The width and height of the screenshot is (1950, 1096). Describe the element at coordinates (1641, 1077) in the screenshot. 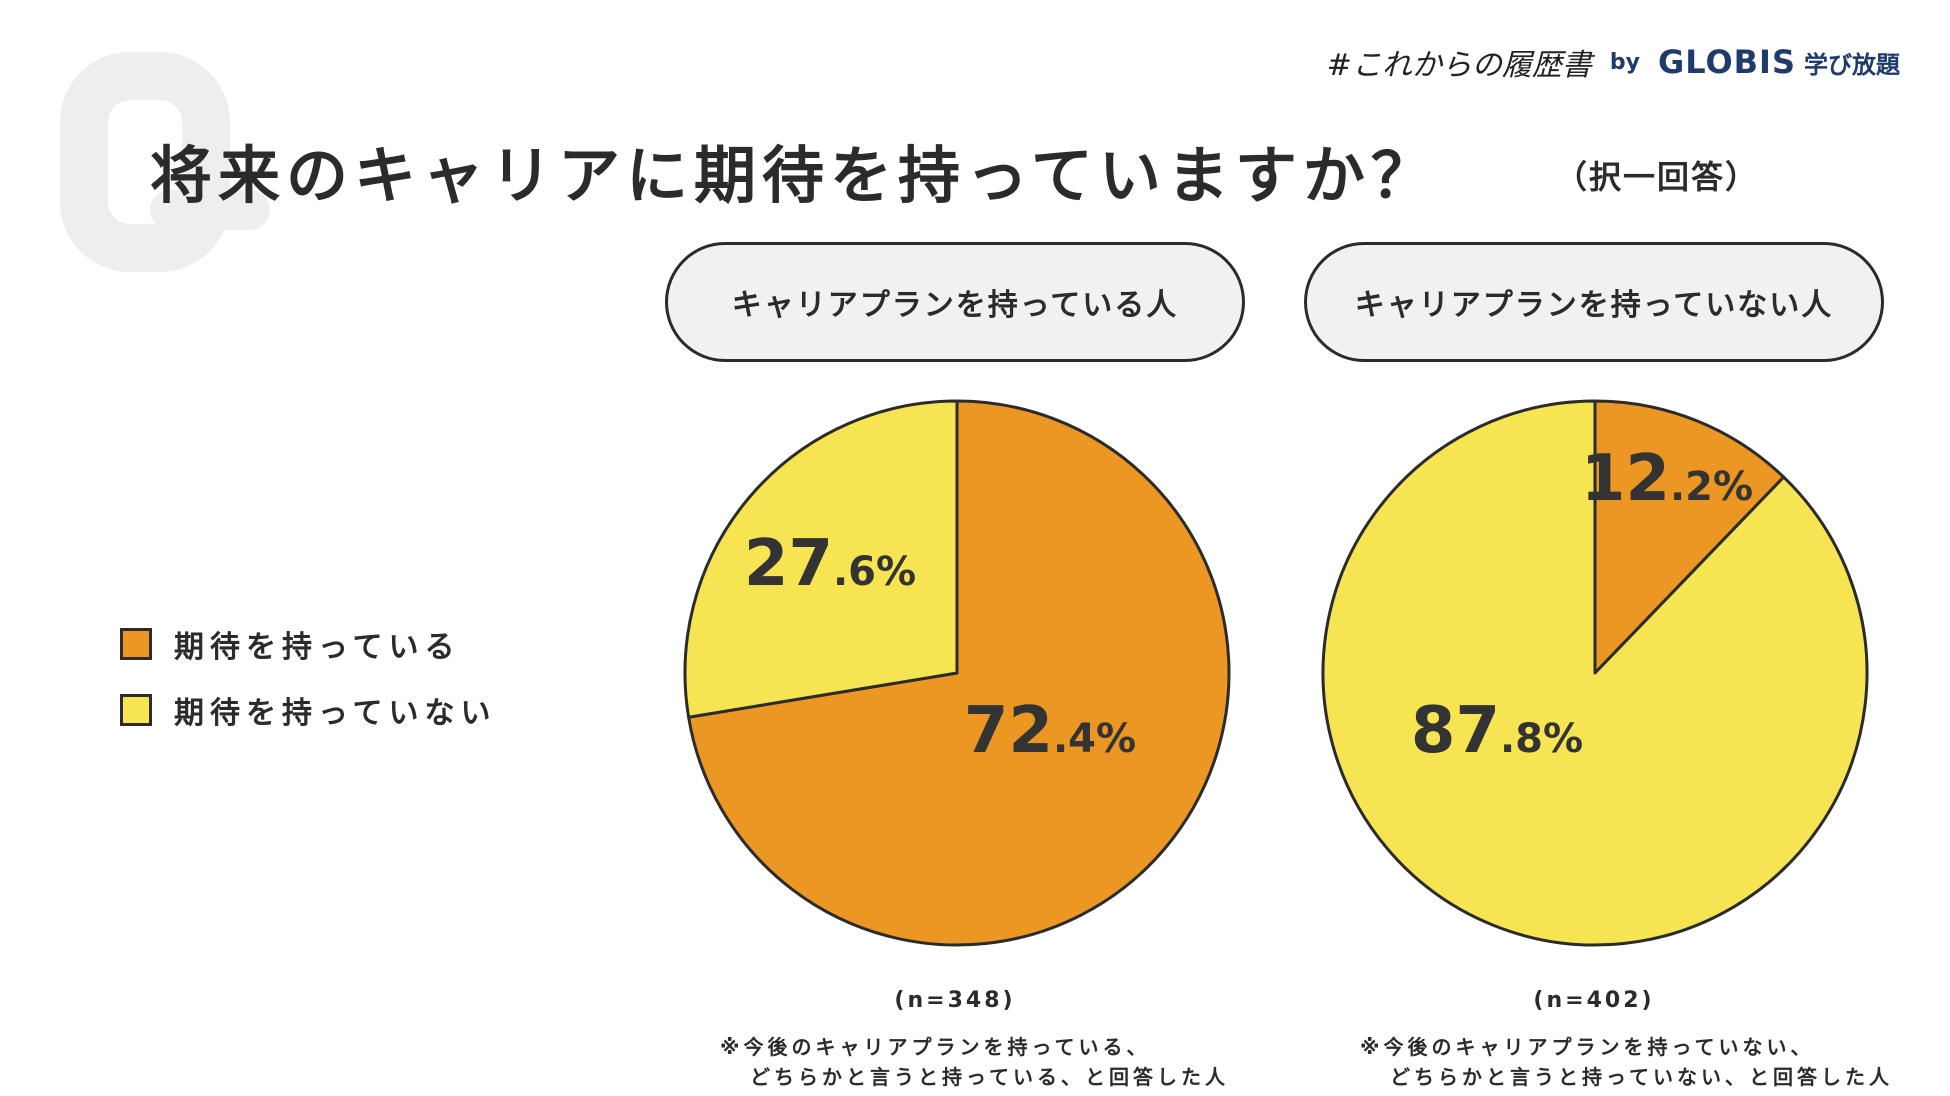

I see `footnote-right-line2: どちらかと言うと持っていない、と回答した人` at that location.